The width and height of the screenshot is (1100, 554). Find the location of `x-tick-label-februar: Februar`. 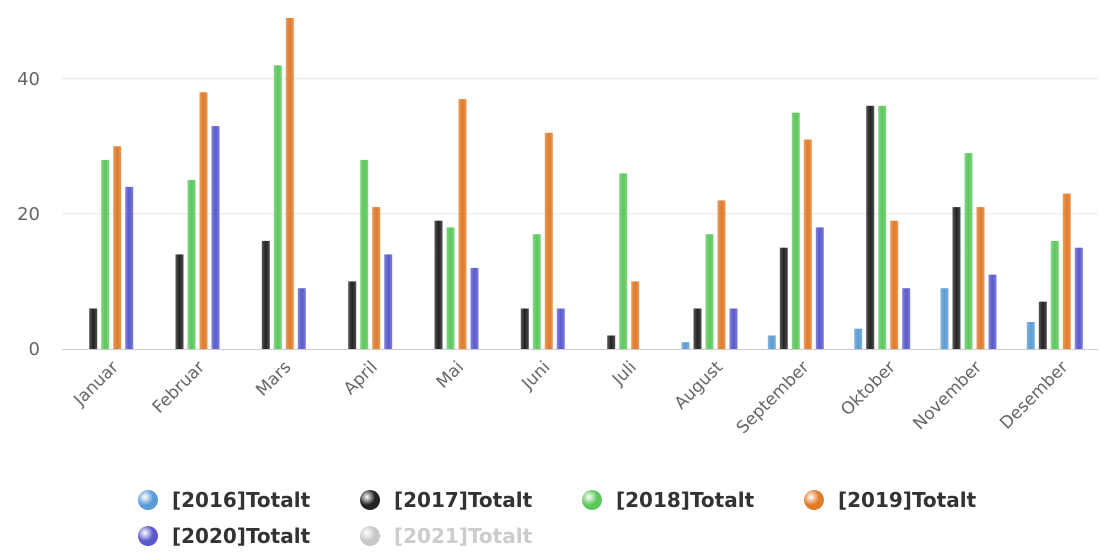

x-tick-label-februar: Februar is located at coordinates (179, 387).